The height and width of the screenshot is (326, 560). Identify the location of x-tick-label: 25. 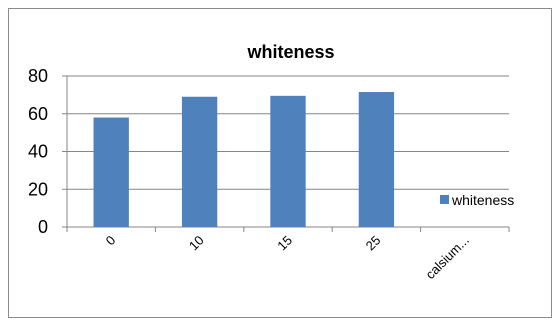
(373, 243).